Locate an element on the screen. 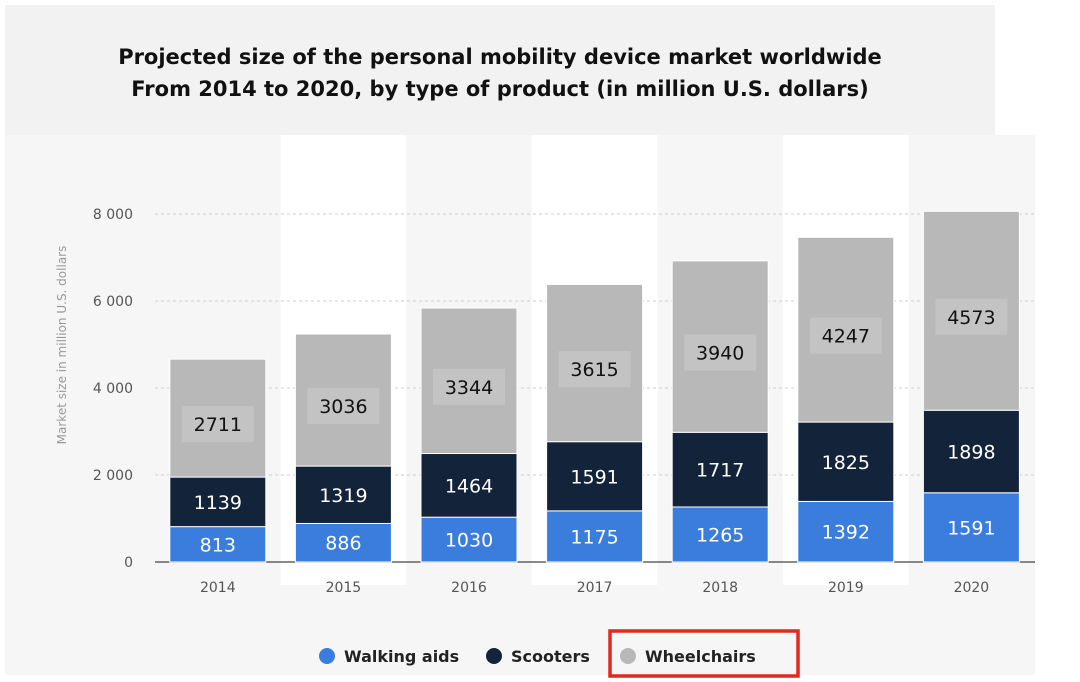 Image resolution: width=1080 pixels, height=682 pixels. data-label: 1030 is located at coordinates (469, 541).